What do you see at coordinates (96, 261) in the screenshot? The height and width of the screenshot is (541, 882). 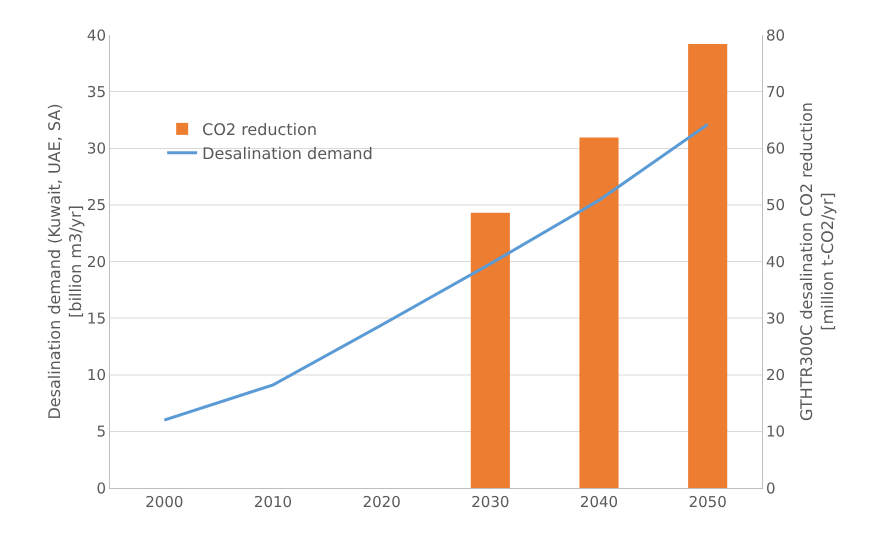 I see `y-tick-label: 20` at bounding box center [96, 261].